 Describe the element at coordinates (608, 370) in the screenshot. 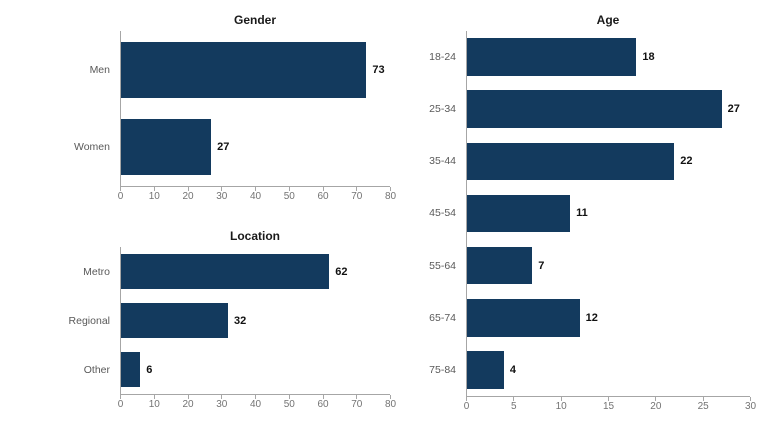

I see `bar-track: 4` at that location.